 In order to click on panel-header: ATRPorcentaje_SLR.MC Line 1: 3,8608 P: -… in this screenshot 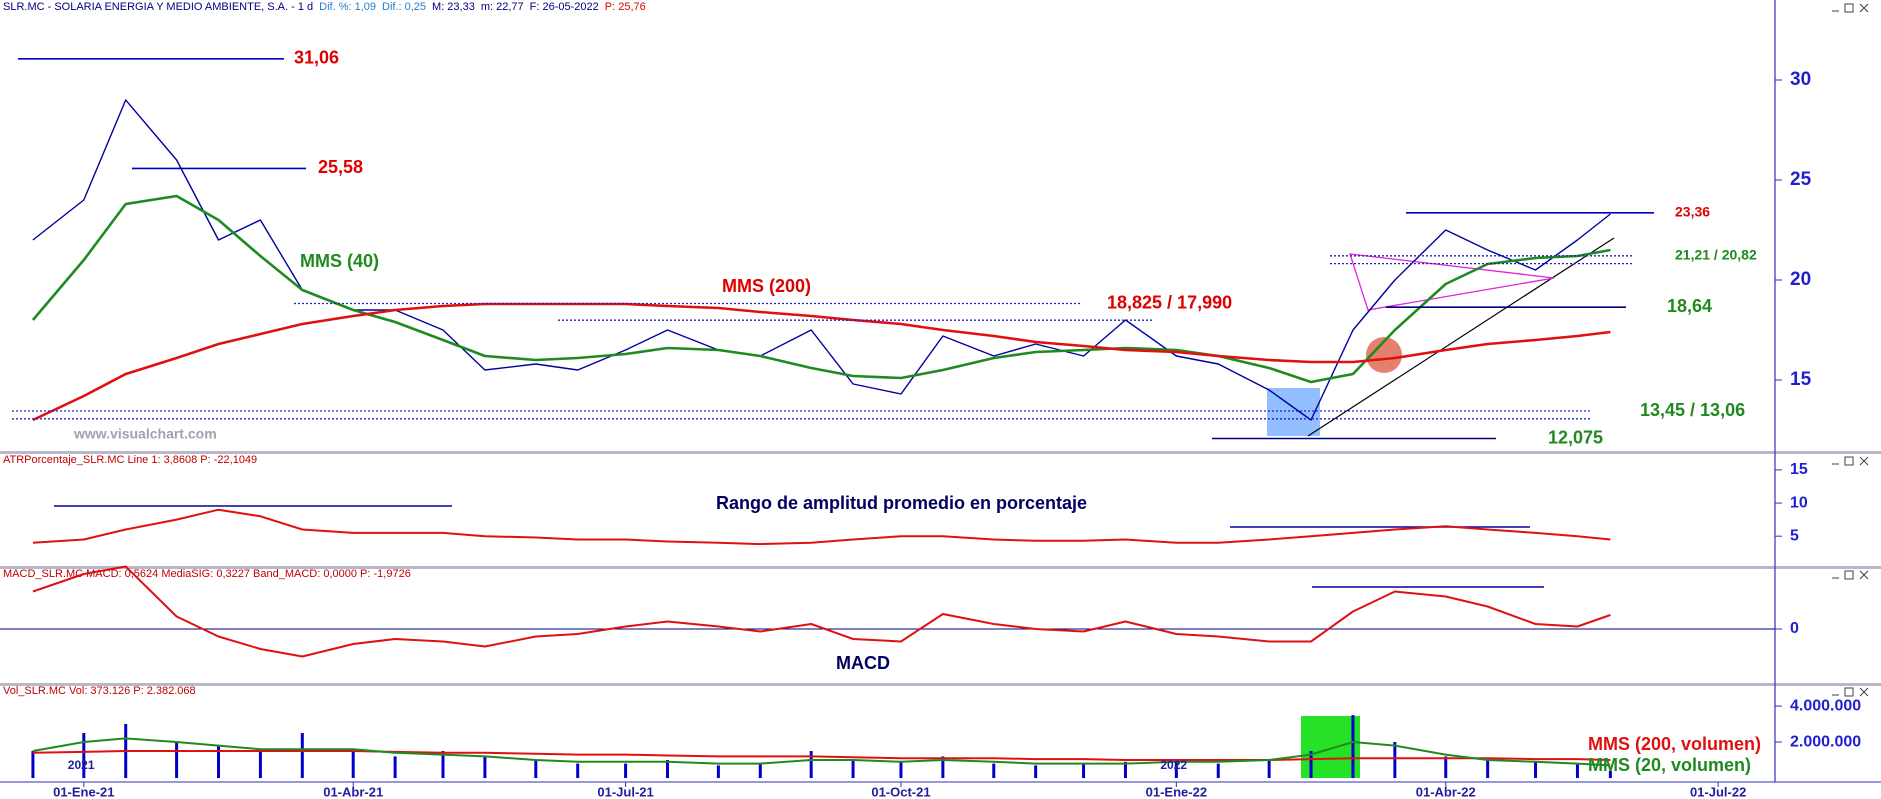, I will do `click(130, 460)`.